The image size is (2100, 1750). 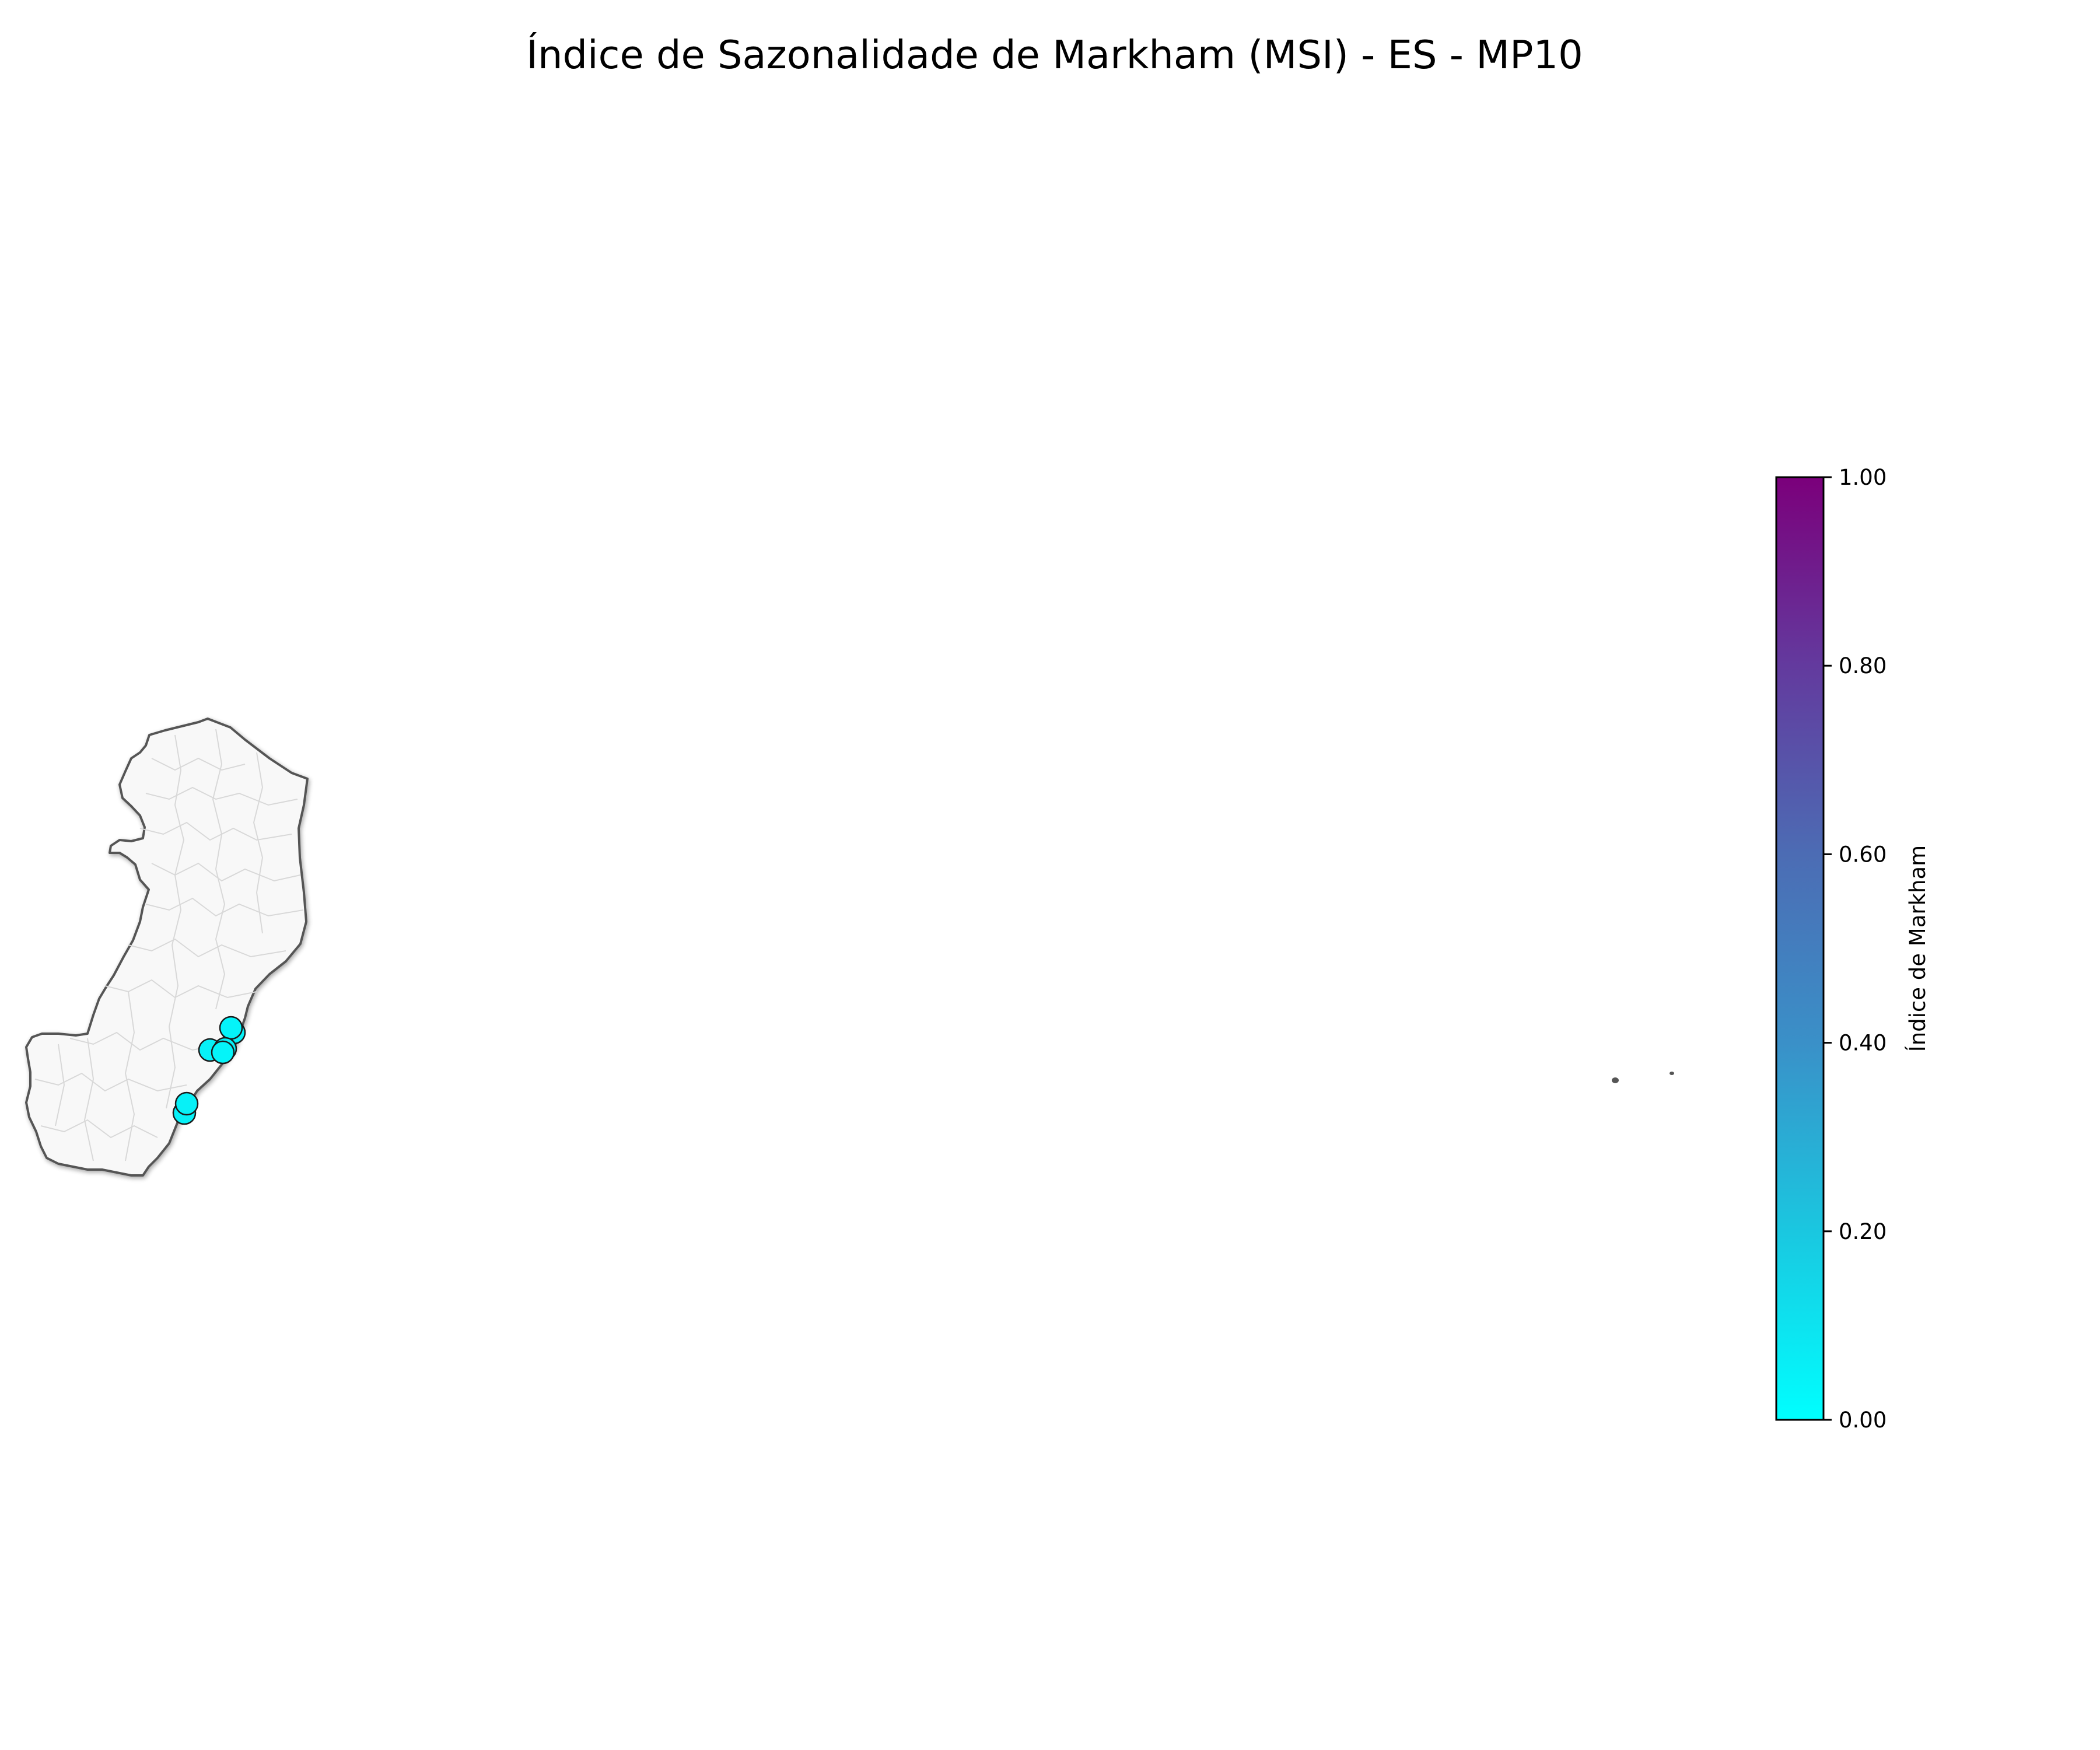 I want to click on colorbar-ticks: 0.00 0.20 0.40 0.60 0.80 1.00, so click(x=1855, y=949).